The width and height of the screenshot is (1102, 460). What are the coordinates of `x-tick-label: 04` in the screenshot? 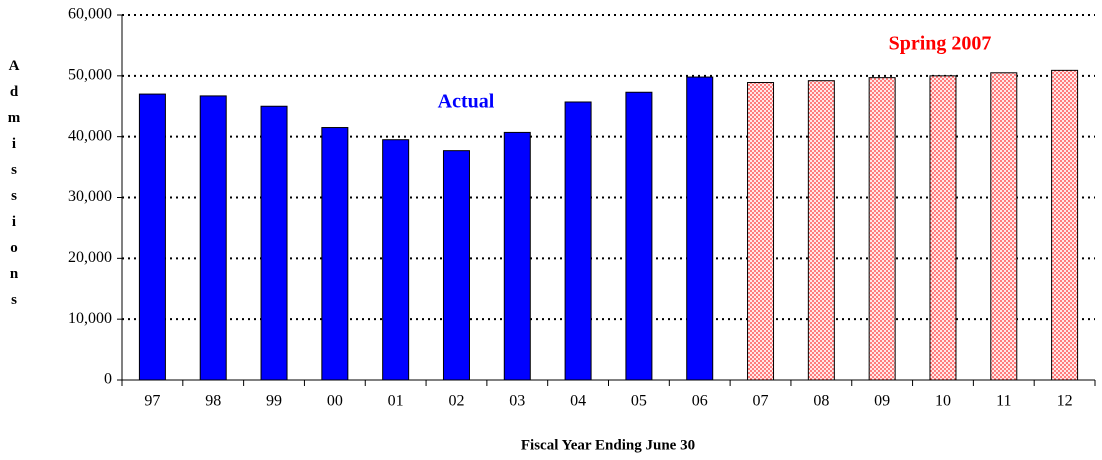 It's located at (578, 401).